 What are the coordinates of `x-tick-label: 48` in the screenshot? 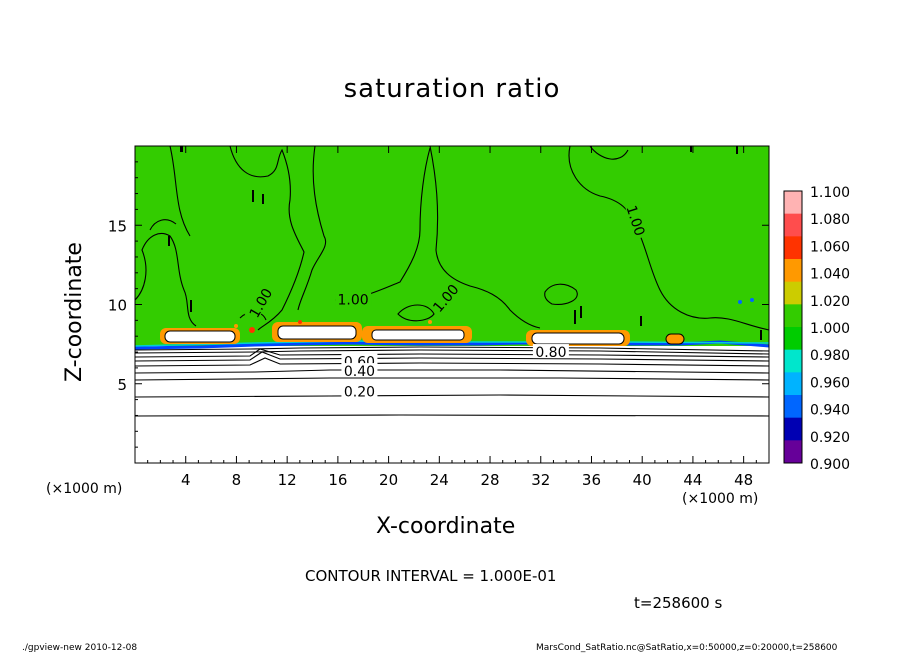 It's located at (743, 480).